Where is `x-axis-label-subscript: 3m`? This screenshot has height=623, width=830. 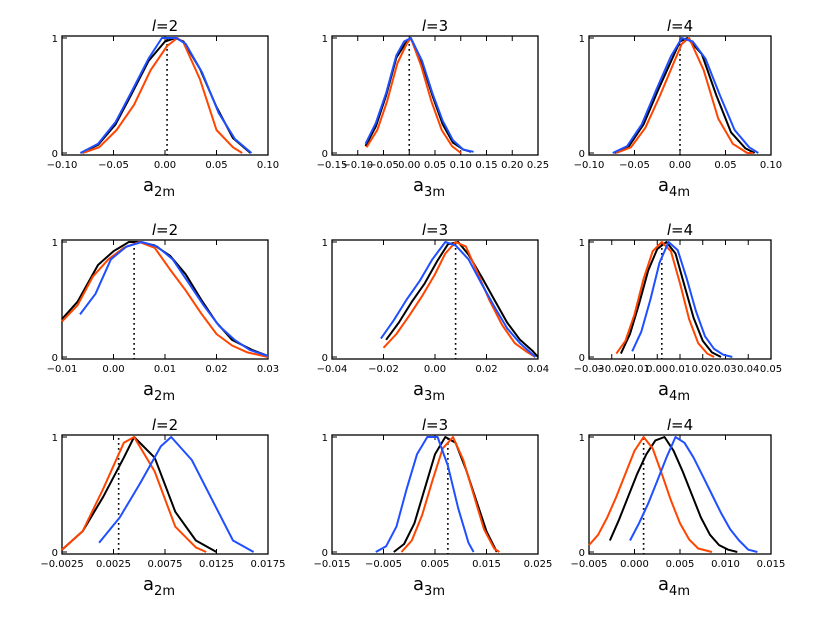
x-axis-label-subscript: 3m is located at coordinates (434, 192).